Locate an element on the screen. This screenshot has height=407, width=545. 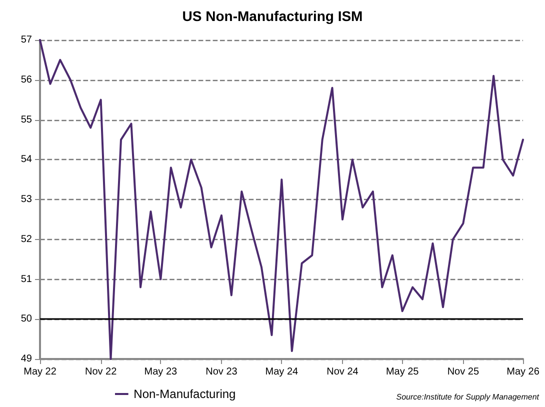
y-tick-label: 56 is located at coordinates (26, 80).